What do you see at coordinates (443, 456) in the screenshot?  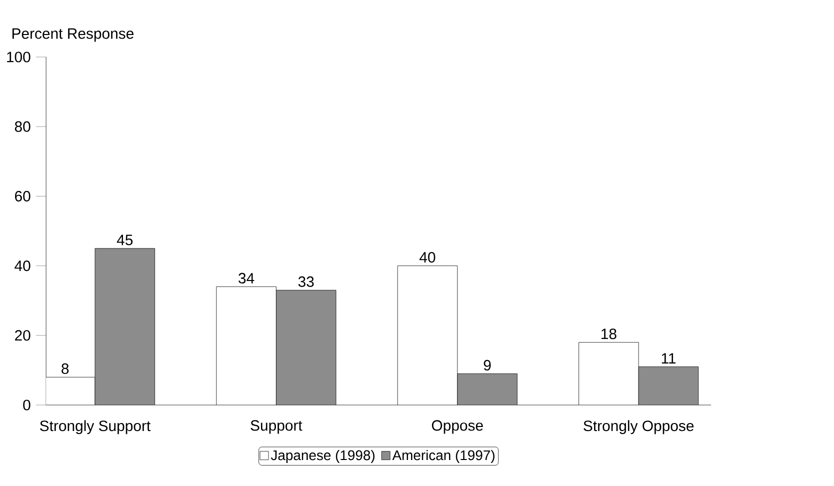 I see `legend-label: American (1997)` at bounding box center [443, 456].